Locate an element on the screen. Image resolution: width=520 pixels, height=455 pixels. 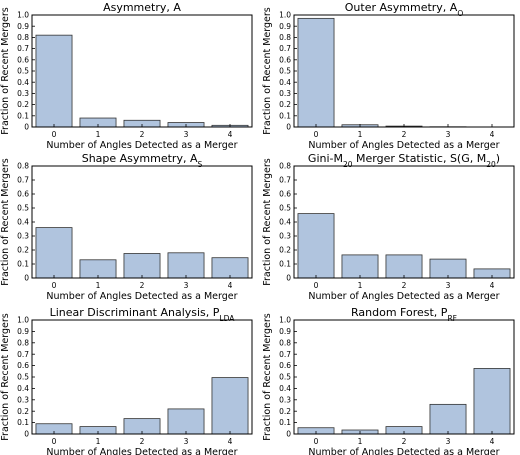
panel-title: Gini-M20 Merger Statistic, S(G, M20) is located at coordinates (404, 160).